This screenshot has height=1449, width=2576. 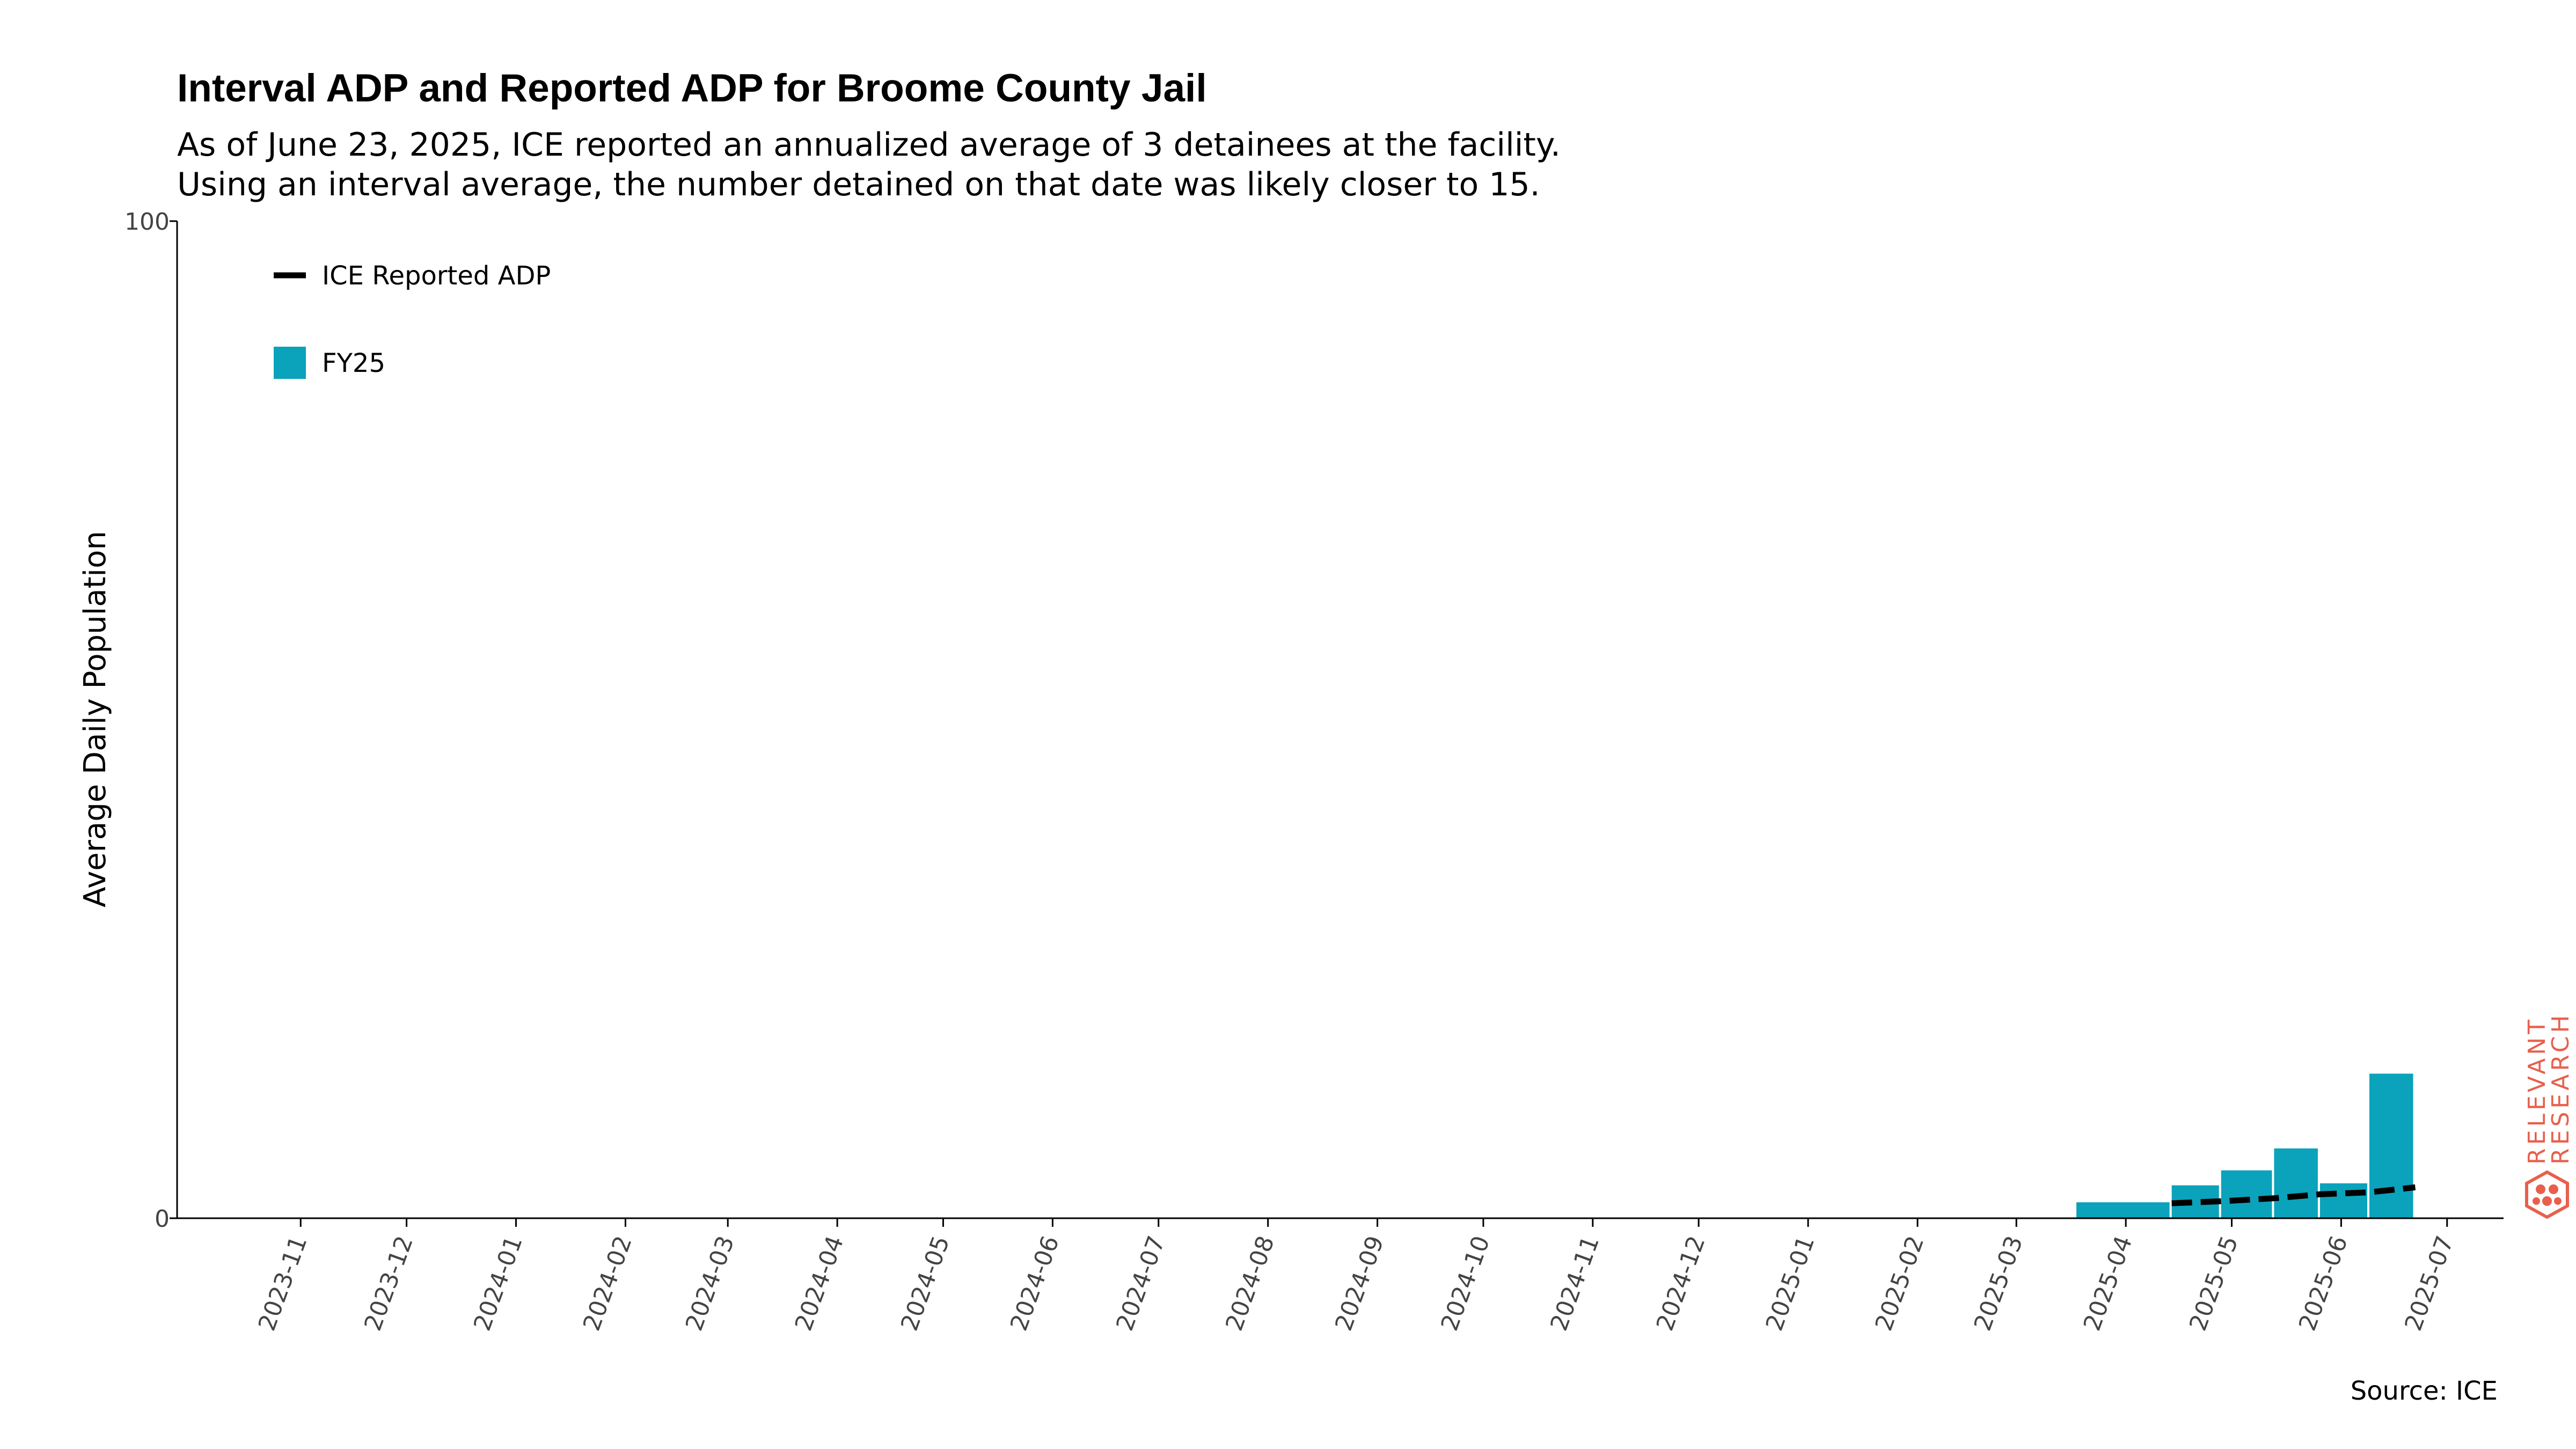 What do you see at coordinates (353, 363) in the screenshot?
I see `legend-label-1: FY25` at bounding box center [353, 363].